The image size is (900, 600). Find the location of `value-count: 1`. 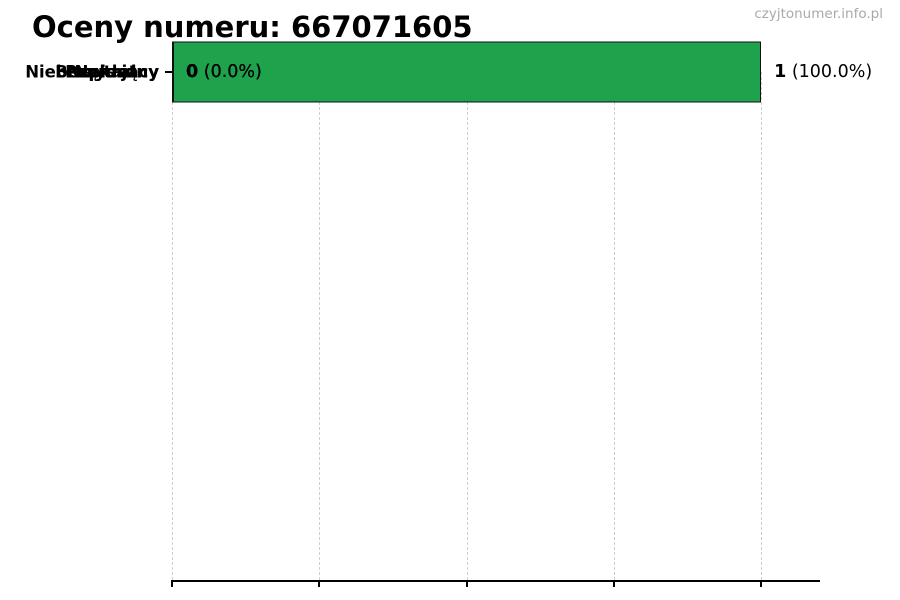

value-count: 1 is located at coordinates (780, 72).